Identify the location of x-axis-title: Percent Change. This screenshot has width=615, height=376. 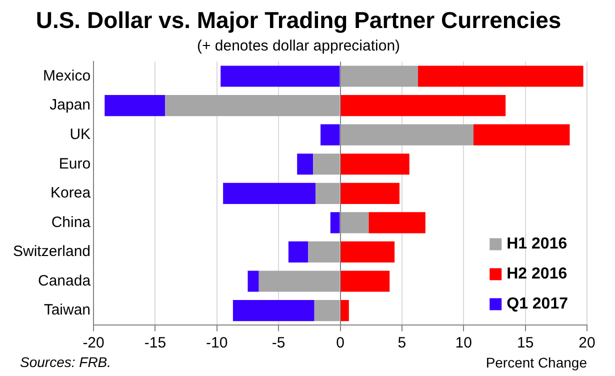
(537, 362).